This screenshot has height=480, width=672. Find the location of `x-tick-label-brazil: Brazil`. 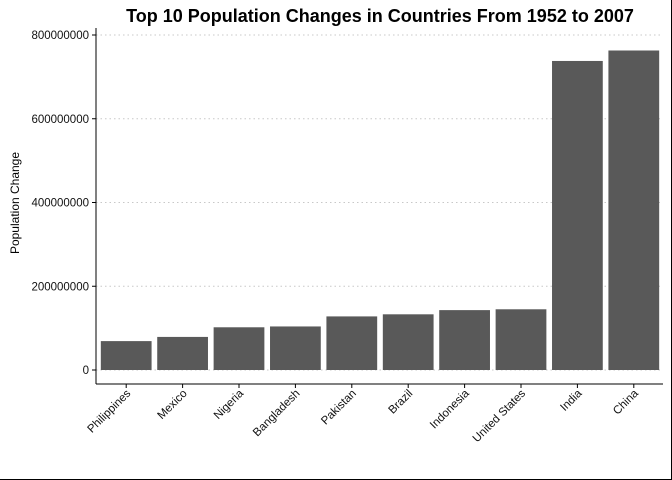

x-tick-label-brazil: Brazil is located at coordinates (400, 402).